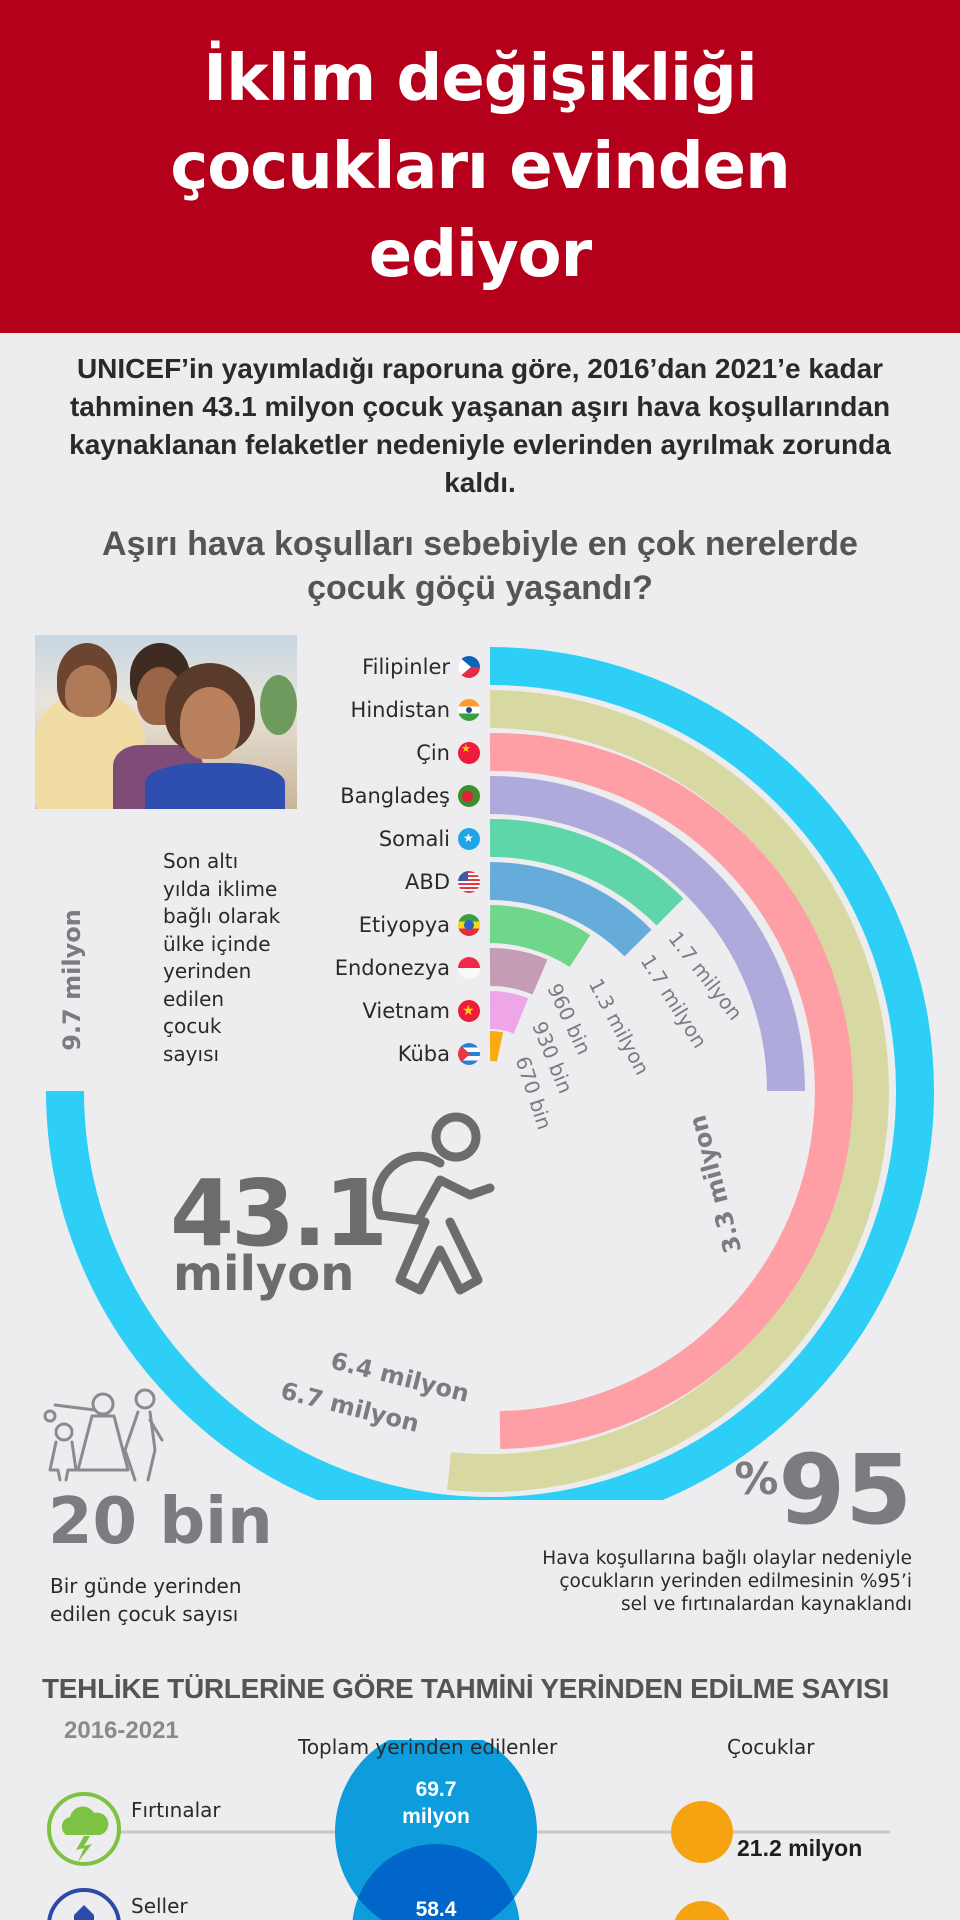  What do you see at coordinates (469, 924) in the screenshot?
I see `ethiopia-flag-icon` at bounding box center [469, 924].